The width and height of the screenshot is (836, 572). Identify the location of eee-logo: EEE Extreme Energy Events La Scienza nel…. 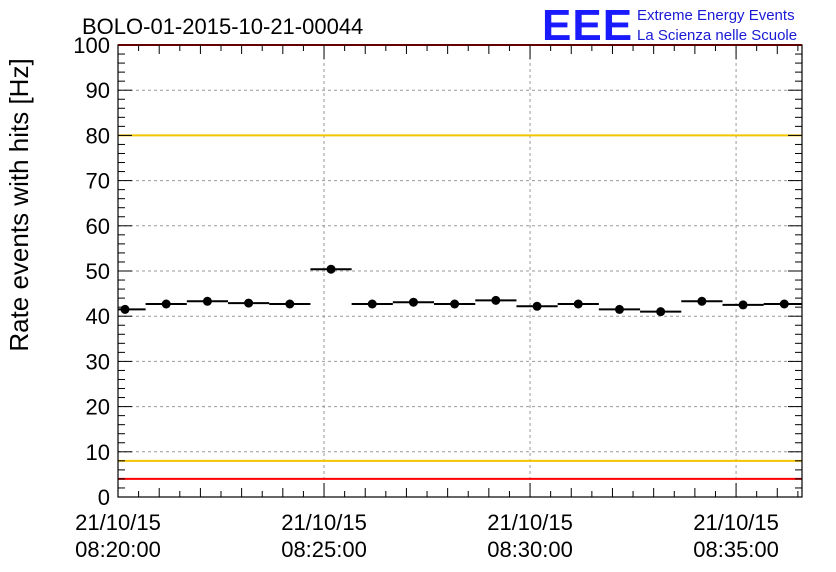
(669, 25).